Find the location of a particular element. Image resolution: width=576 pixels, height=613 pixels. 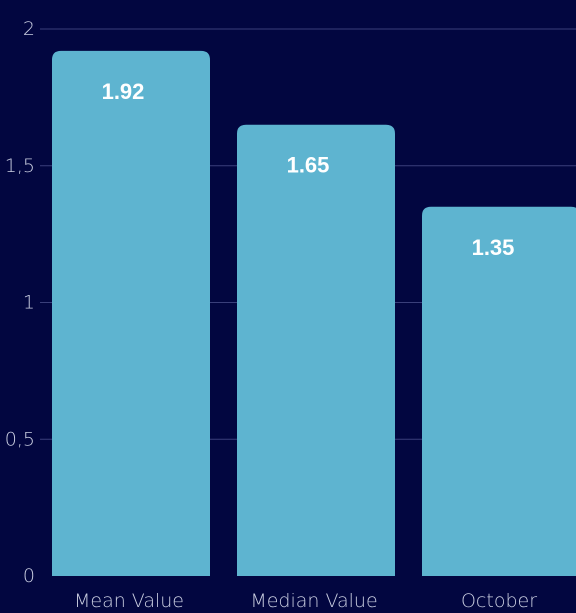

y-axis-ticks: 0 0,5 1 1,5 2 is located at coordinates (20, 302).